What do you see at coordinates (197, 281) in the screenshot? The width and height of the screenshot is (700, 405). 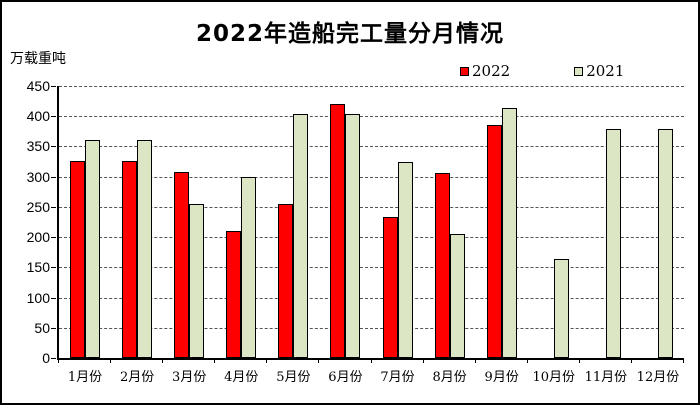 I see `bar-2021-3月份` at bounding box center [197, 281].